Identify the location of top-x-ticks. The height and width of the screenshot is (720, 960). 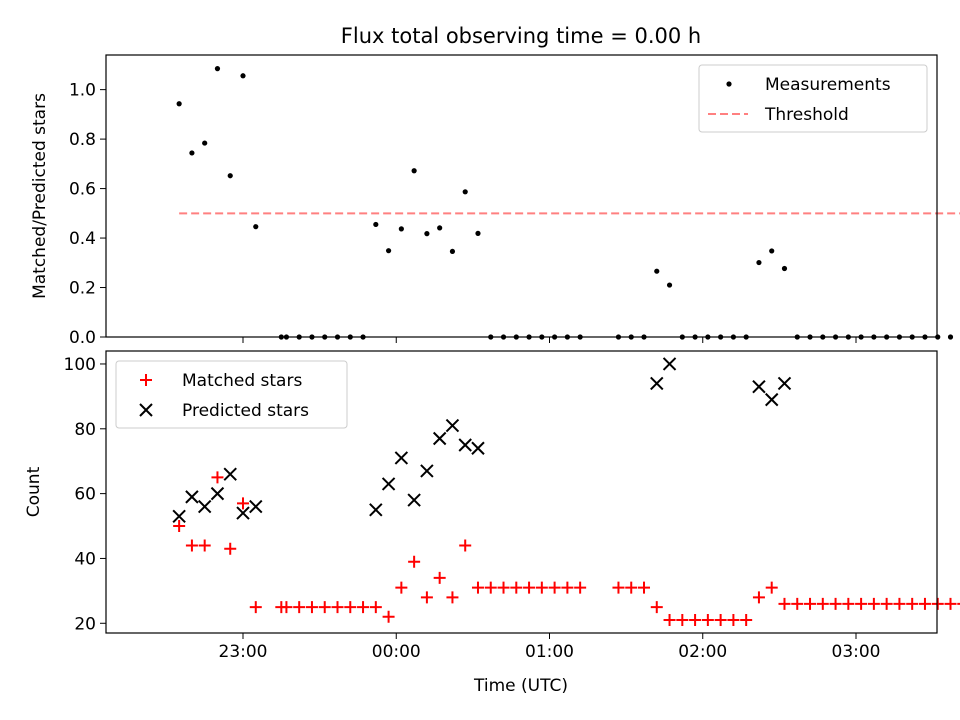
(549, 340).